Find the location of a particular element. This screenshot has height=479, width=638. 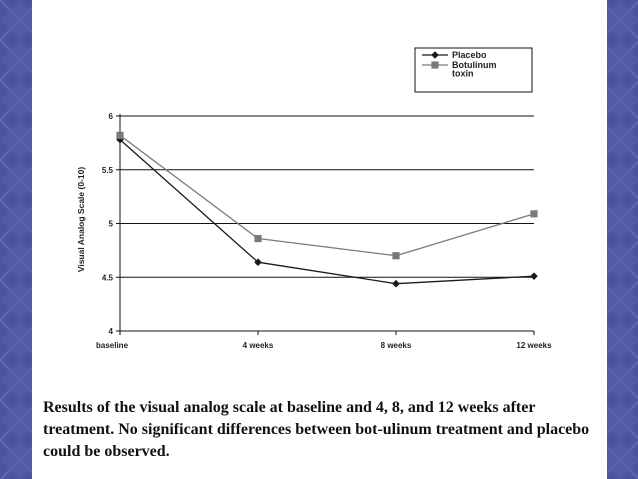

legend-label: Placebo is located at coordinates (469, 55).